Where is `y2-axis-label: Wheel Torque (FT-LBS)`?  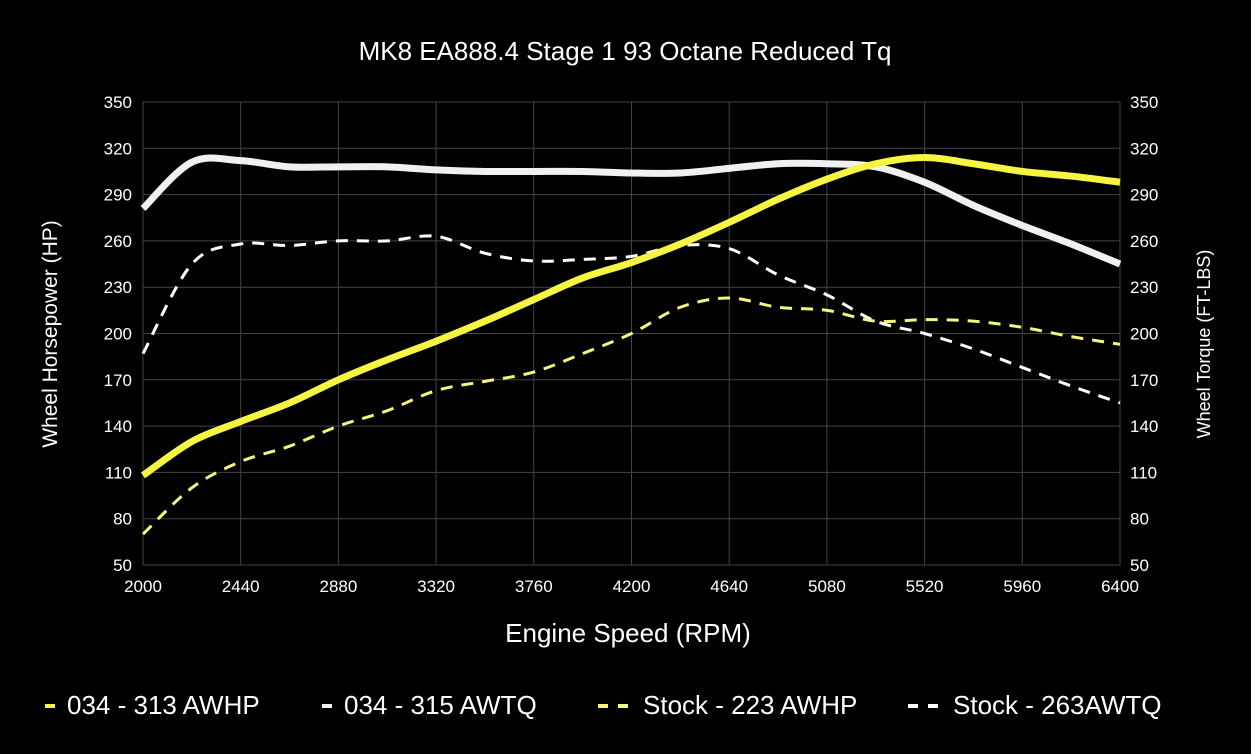
y2-axis-label: Wheel Torque (FT-LBS) is located at coordinates (1204, 344).